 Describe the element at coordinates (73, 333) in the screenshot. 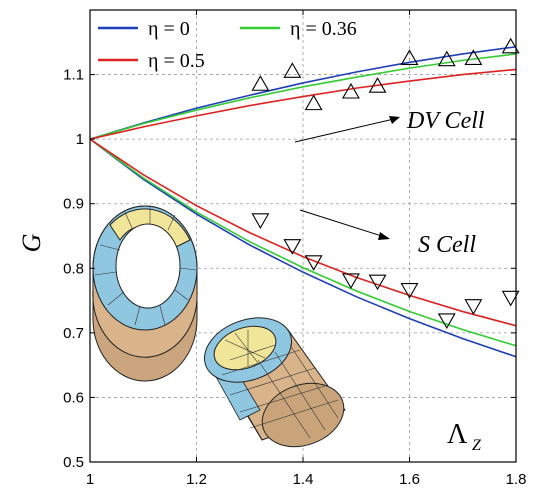

I see `y-tick-label: 0.7` at that location.